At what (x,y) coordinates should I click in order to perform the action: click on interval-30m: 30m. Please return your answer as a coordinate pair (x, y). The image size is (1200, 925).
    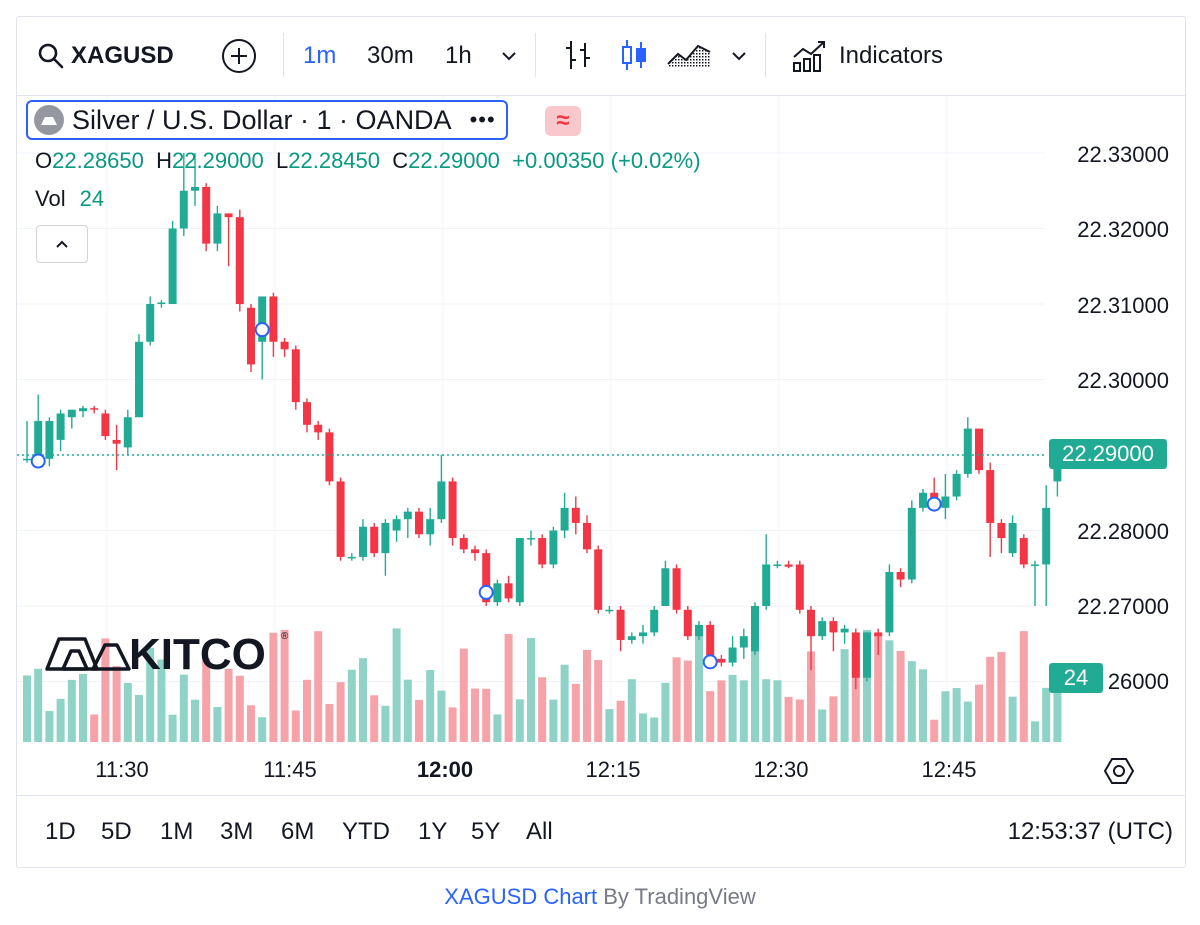
    Looking at the image, I should click on (390, 55).